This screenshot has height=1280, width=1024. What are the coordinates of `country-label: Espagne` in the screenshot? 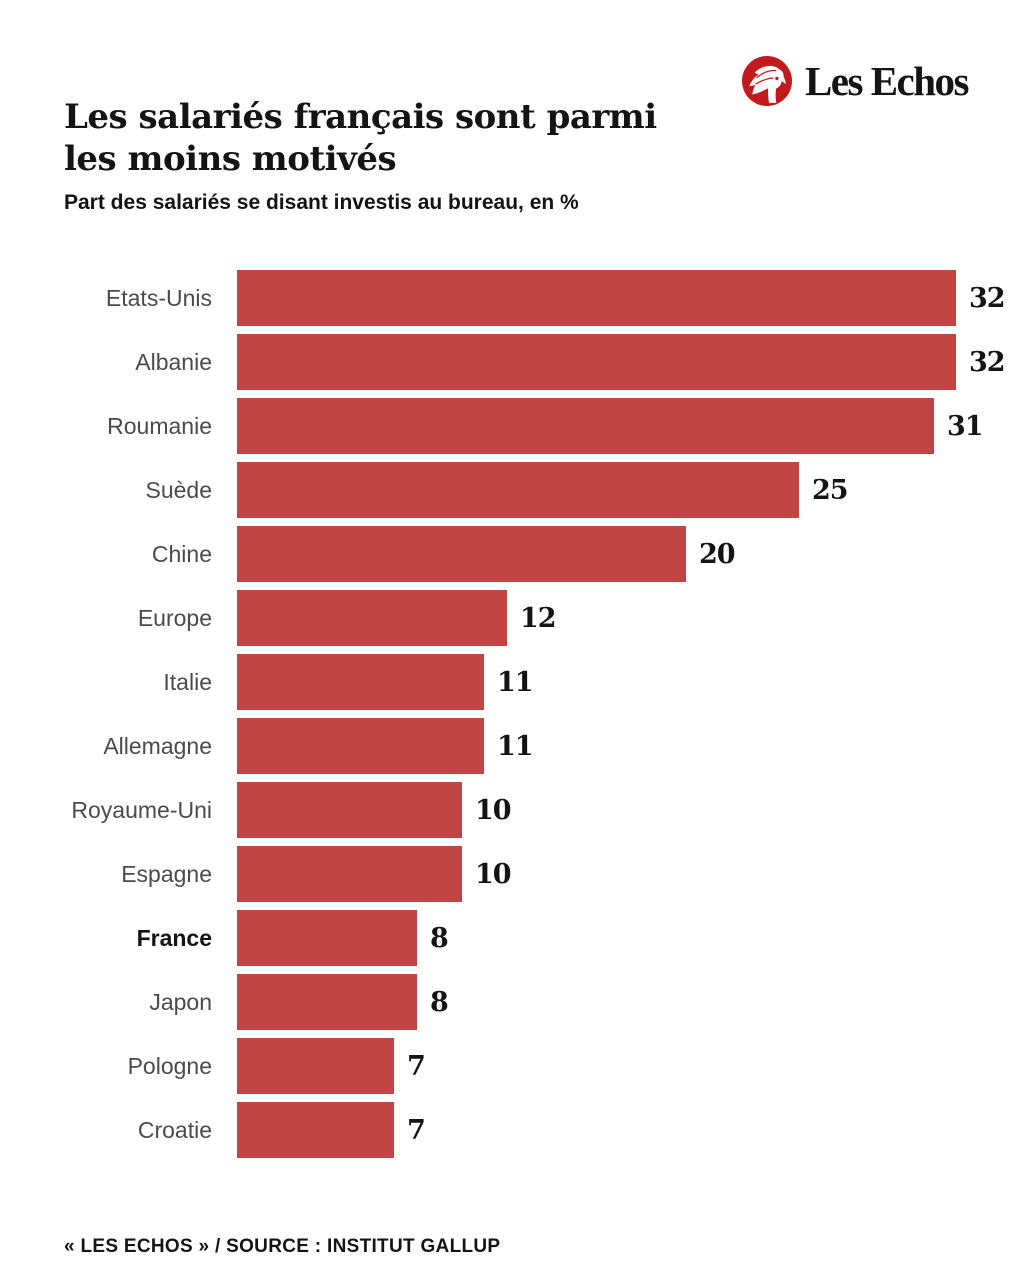 It's located at (166, 873).